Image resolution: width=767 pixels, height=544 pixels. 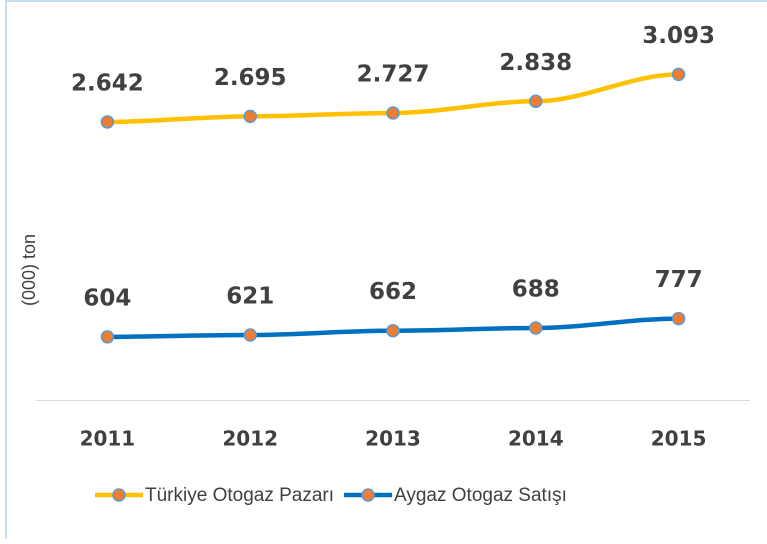 What do you see at coordinates (393, 292) in the screenshot?
I see `data-label: 662` at bounding box center [393, 292].